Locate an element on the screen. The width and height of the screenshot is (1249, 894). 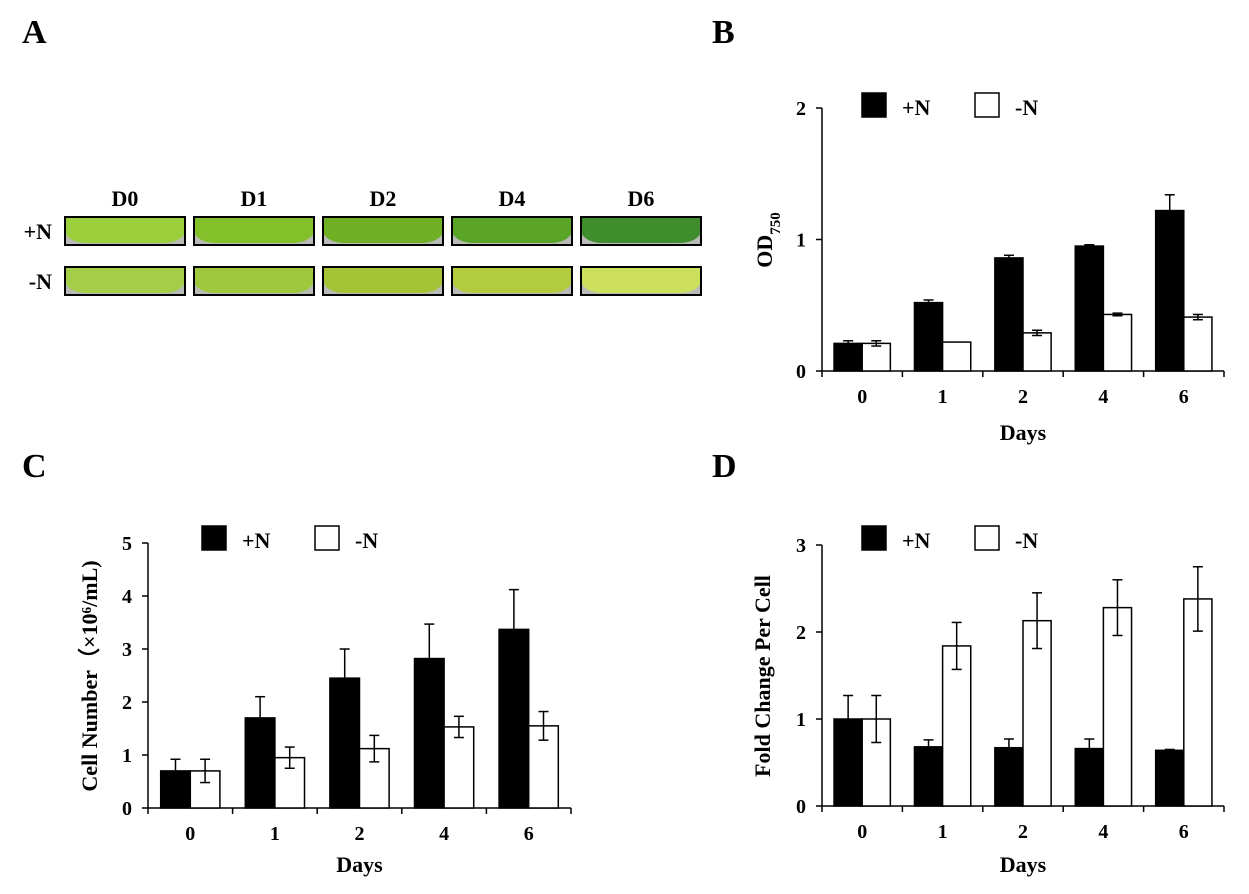
culture-photo-+N-D2 is located at coordinates (383, 230).